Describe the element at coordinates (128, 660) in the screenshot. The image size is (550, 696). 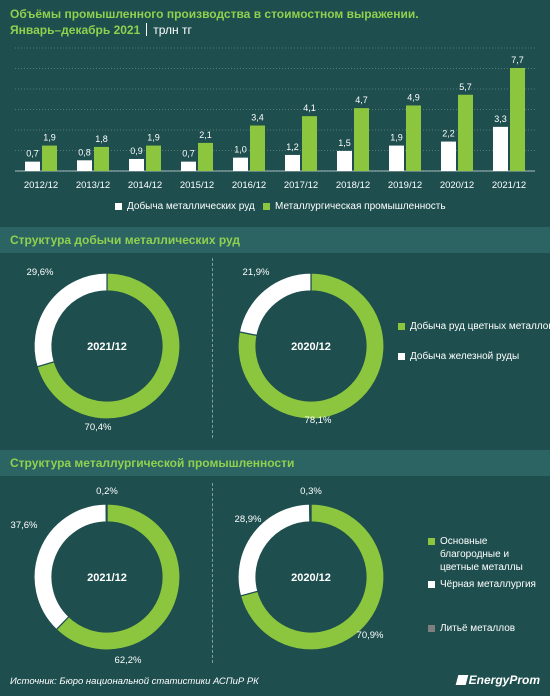
I see `slice-value-label: 62,2%` at that location.